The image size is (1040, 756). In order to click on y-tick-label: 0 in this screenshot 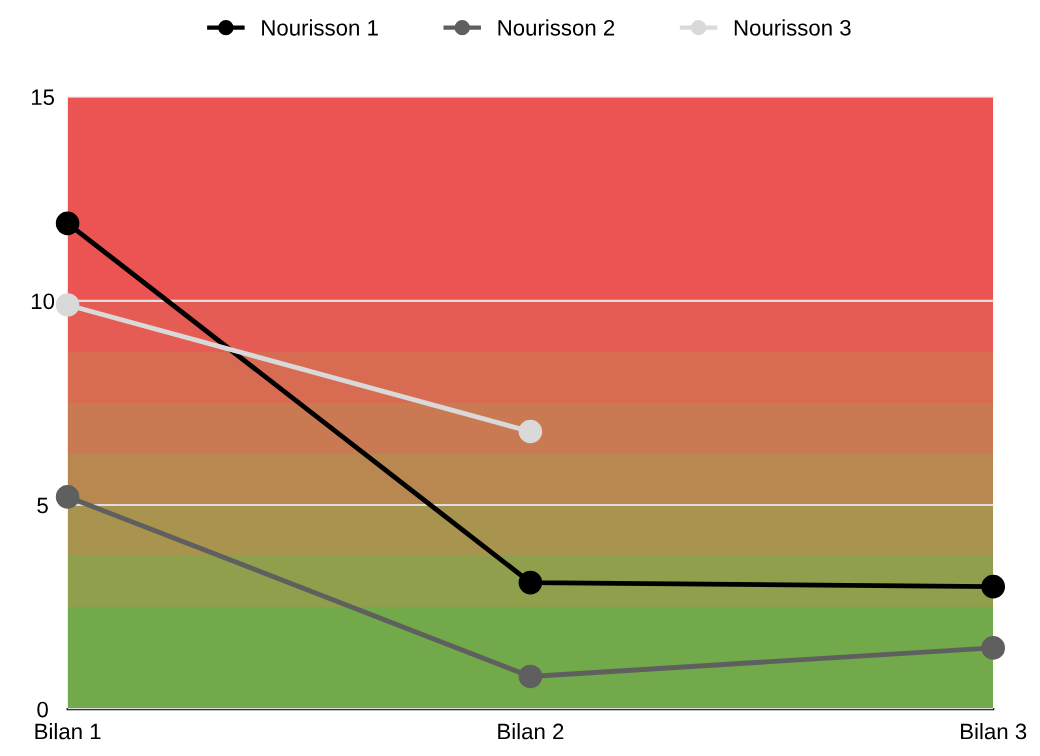, I will do `click(42, 709)`.